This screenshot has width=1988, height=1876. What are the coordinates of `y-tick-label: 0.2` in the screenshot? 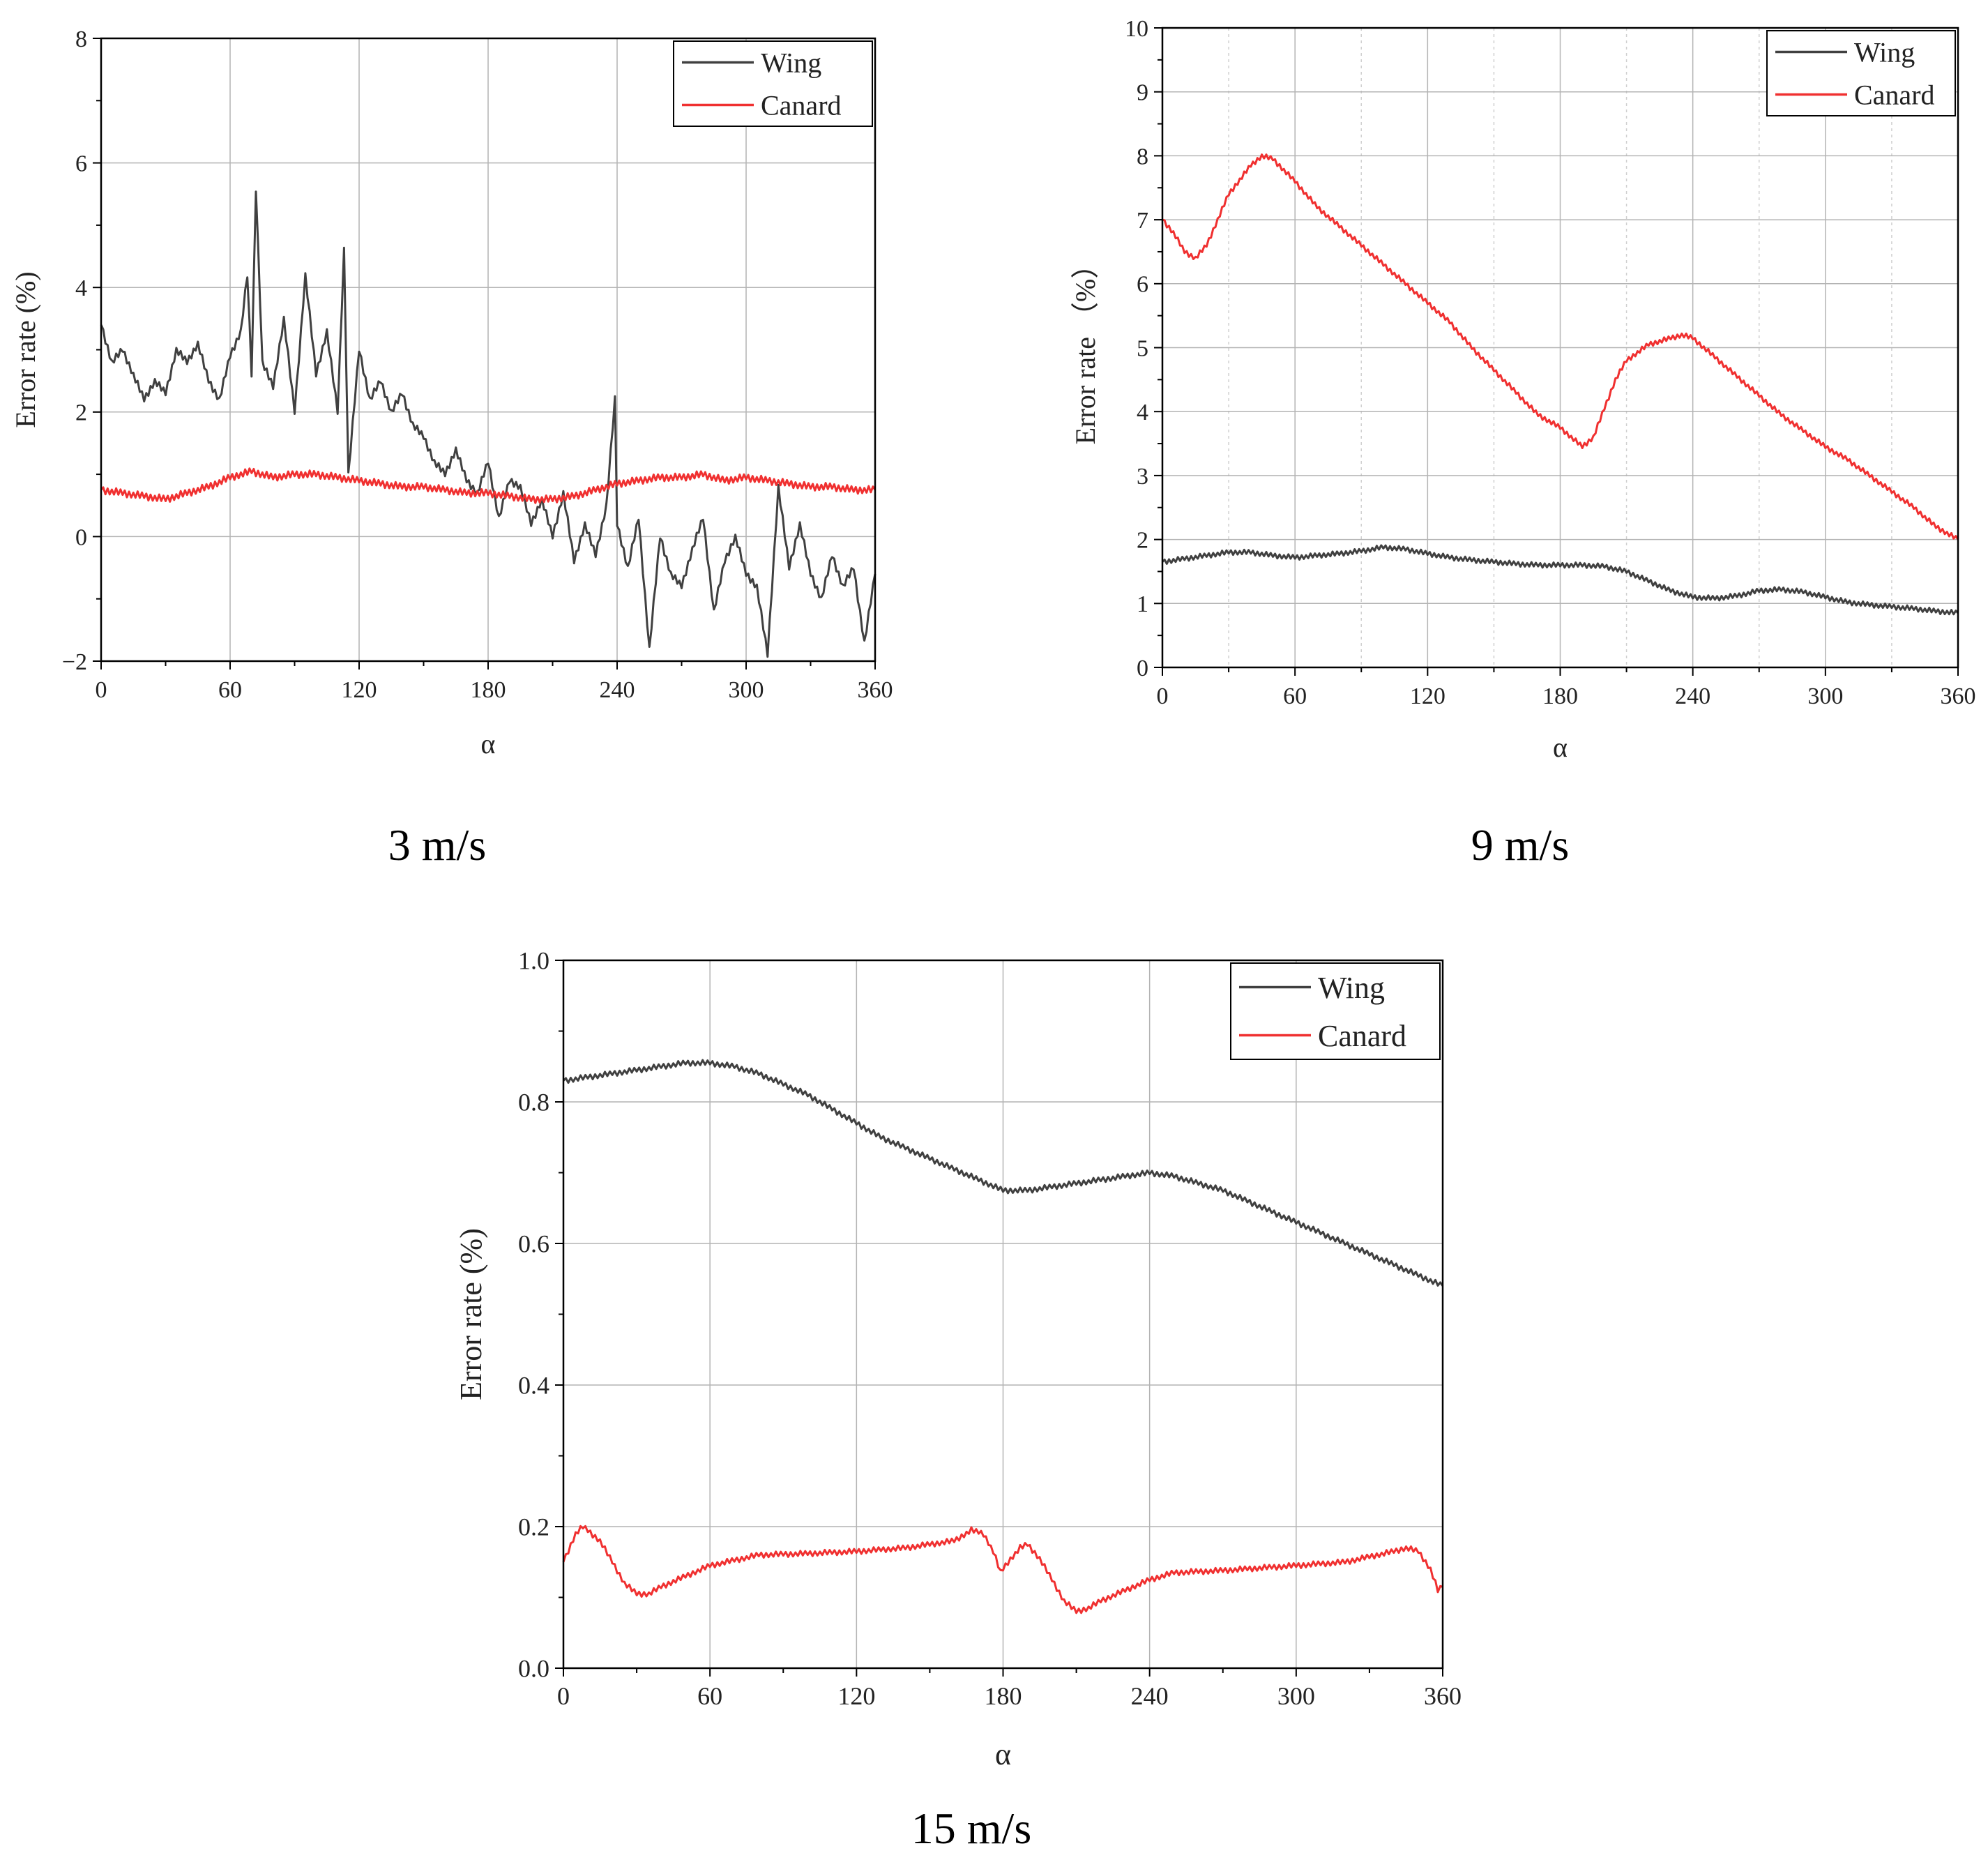 It's located at (534, 1527).